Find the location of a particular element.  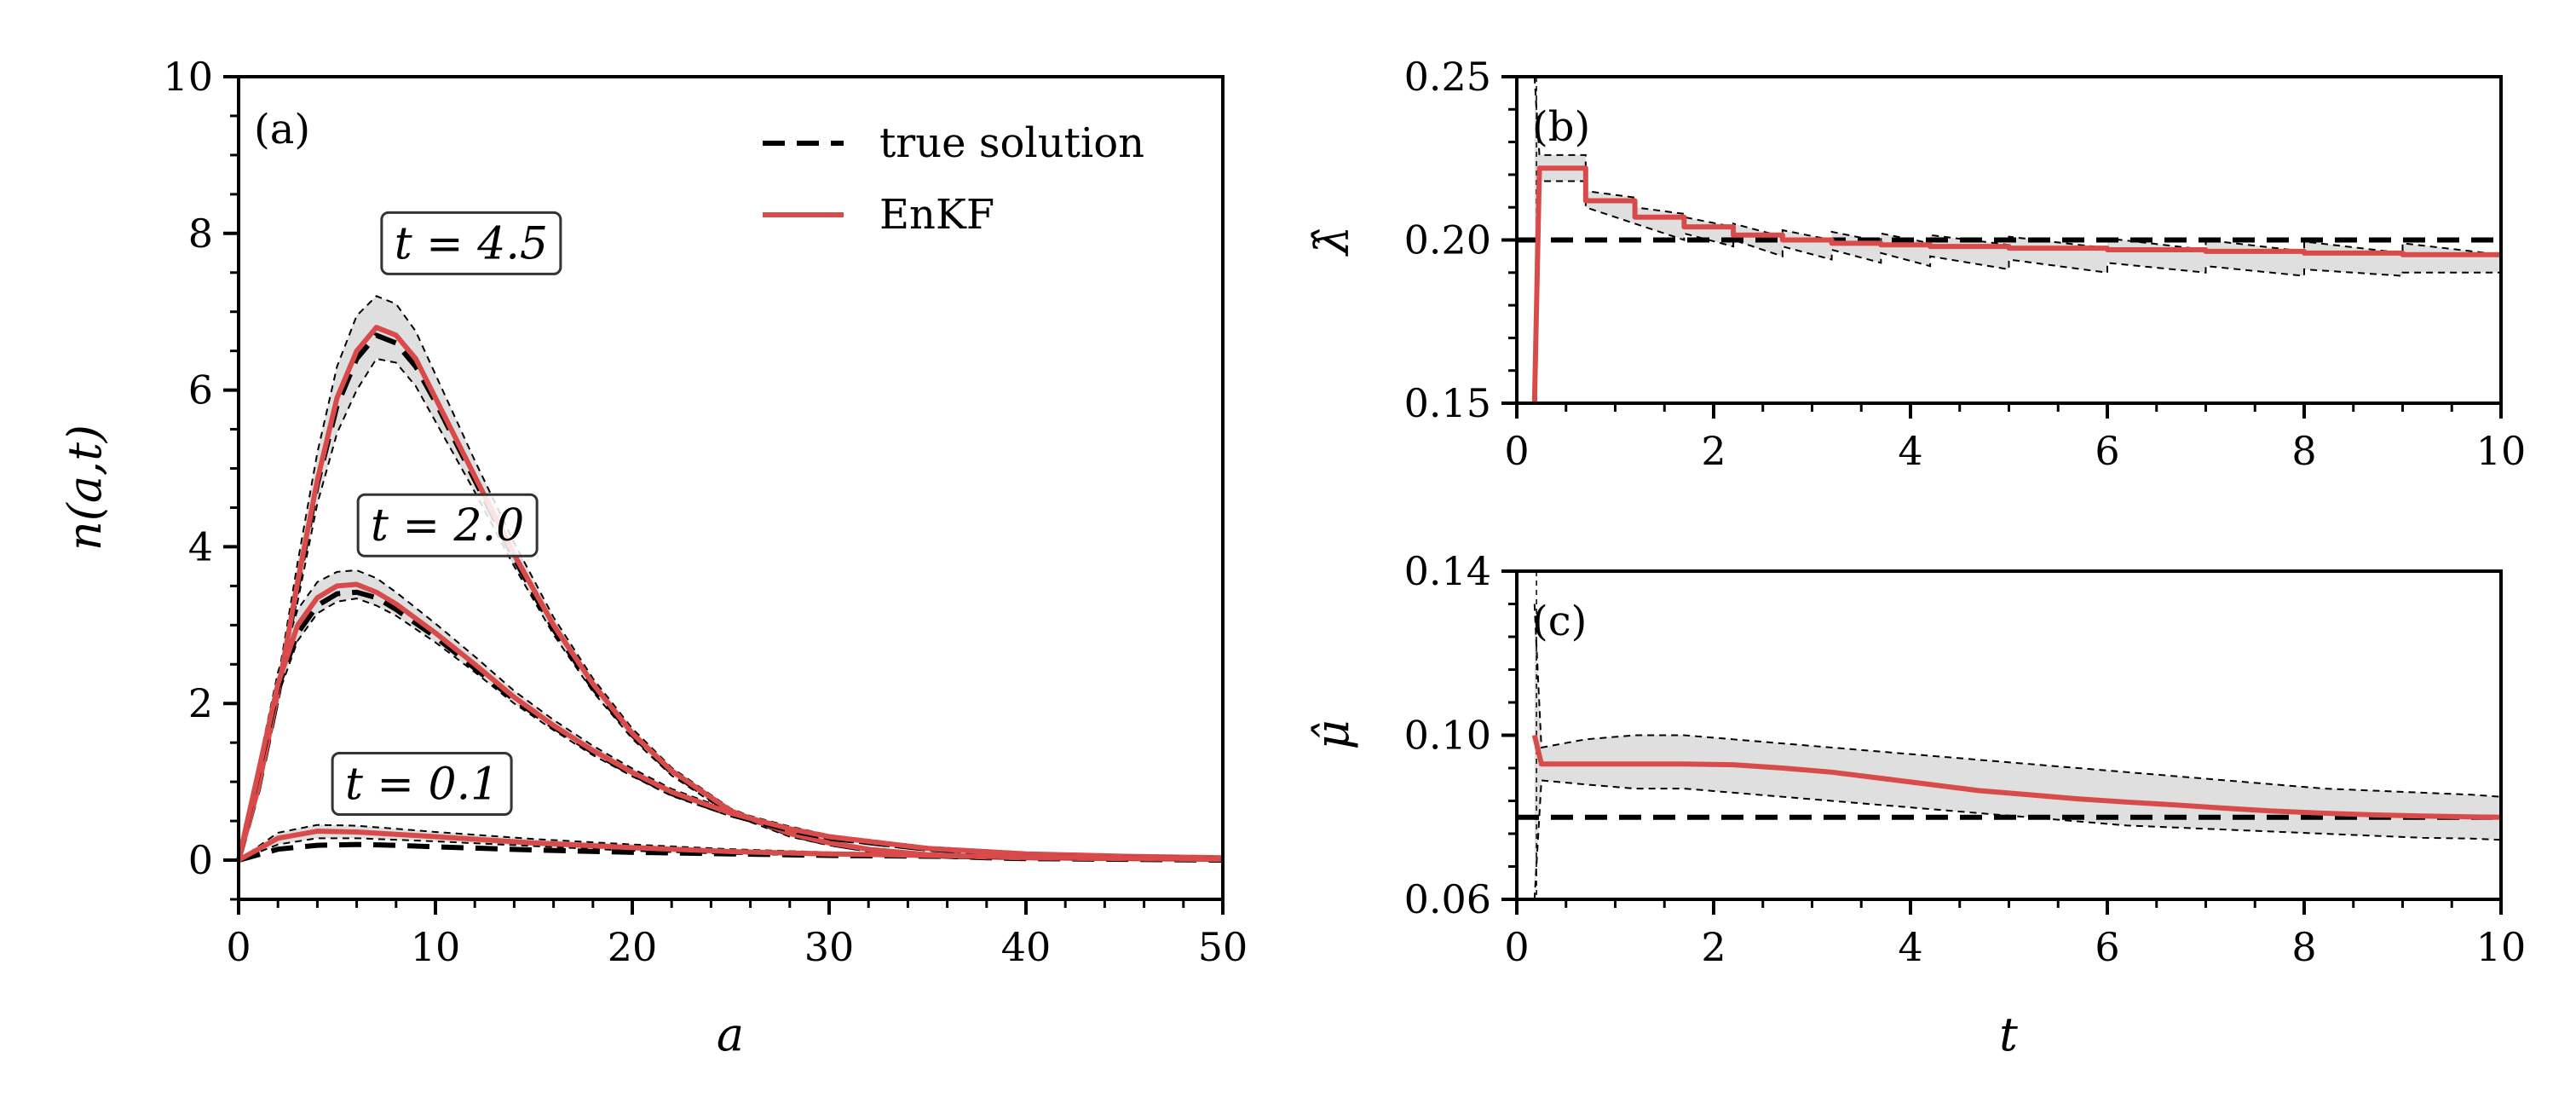

a-legend: true solution EnKF is located at coordinates (953, 179).